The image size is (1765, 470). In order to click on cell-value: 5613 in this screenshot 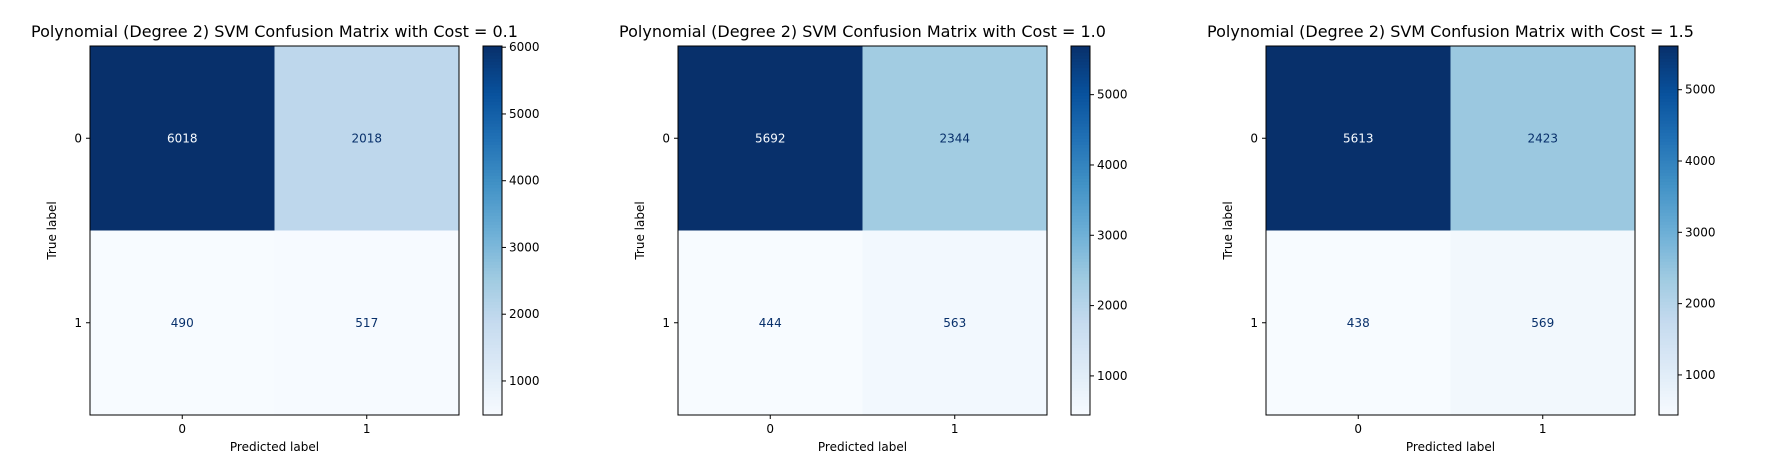, I will do `click(1358, 138)`.